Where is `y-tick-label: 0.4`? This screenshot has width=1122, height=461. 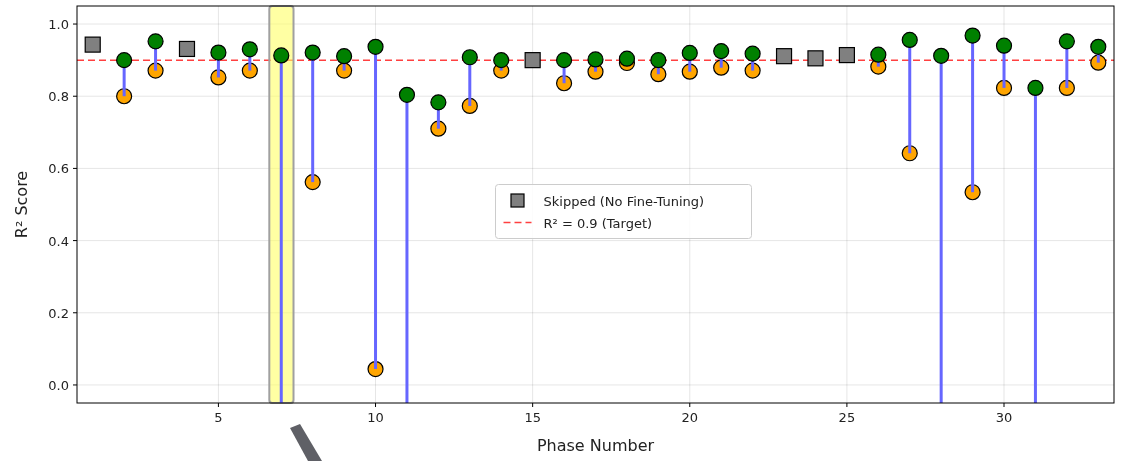
y-tick-label: 0.4 is located at coordinates (58, 241).